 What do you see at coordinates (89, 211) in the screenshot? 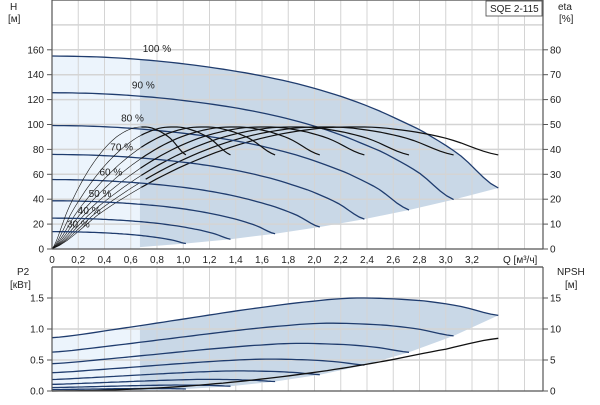
I see `speed-label: 40 %` at bounding box center [89, 211].